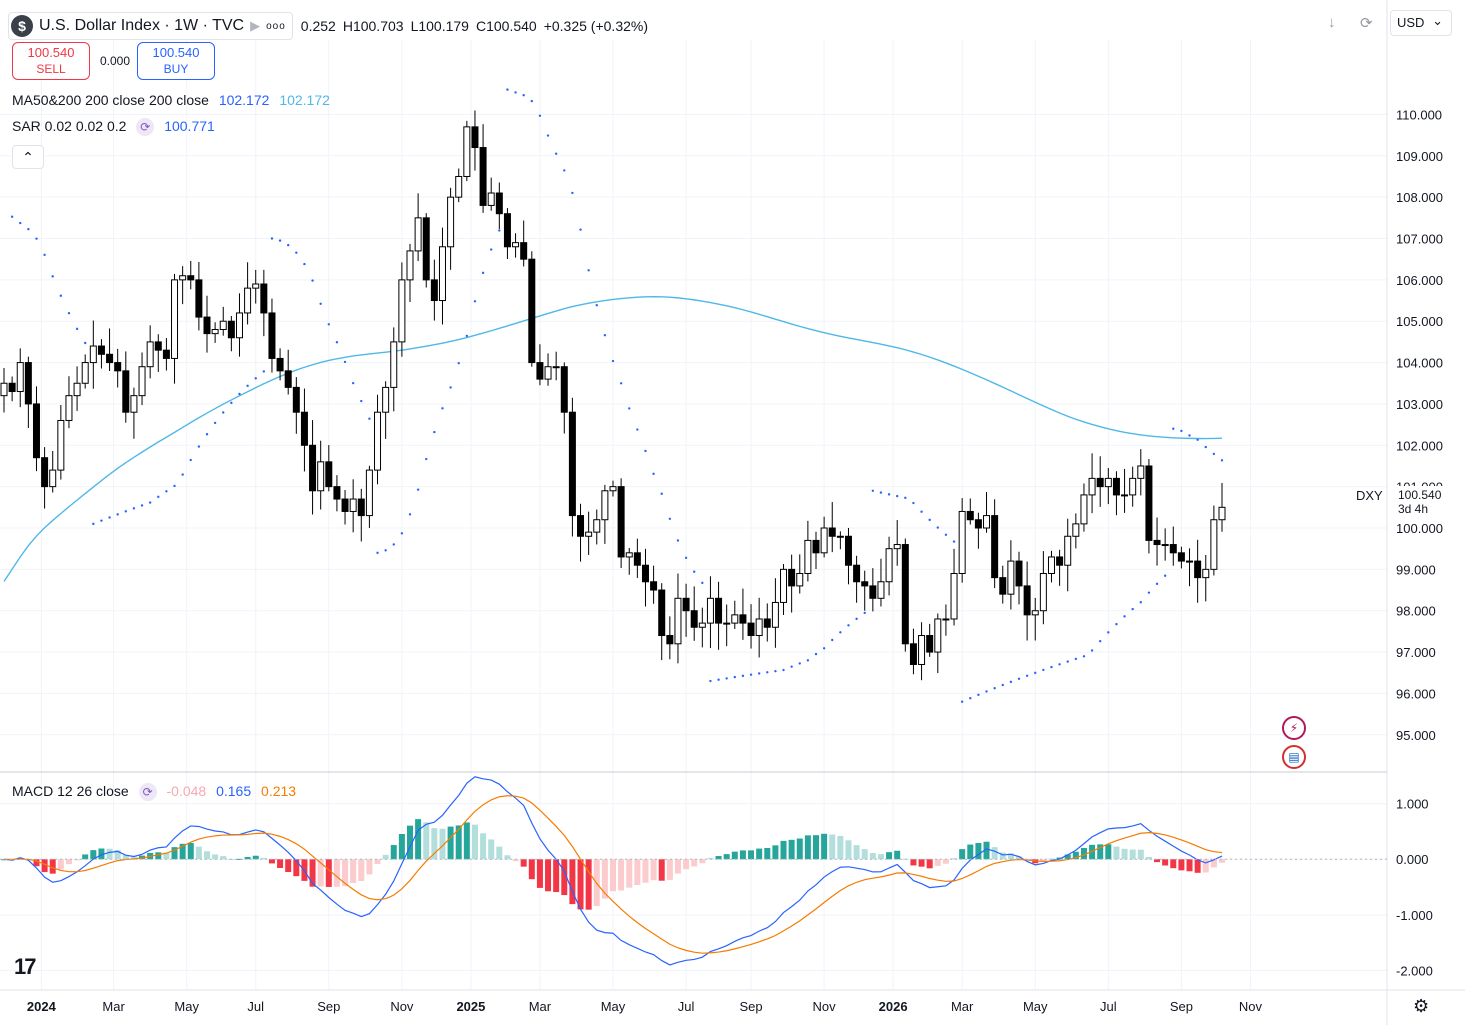 The width and height of the screenshot is (1465, 1025). What do you see at coordinates (373, 26) in the screenshot?
I see `ohlc-high: H100.703` at bounding box center [373, 26].